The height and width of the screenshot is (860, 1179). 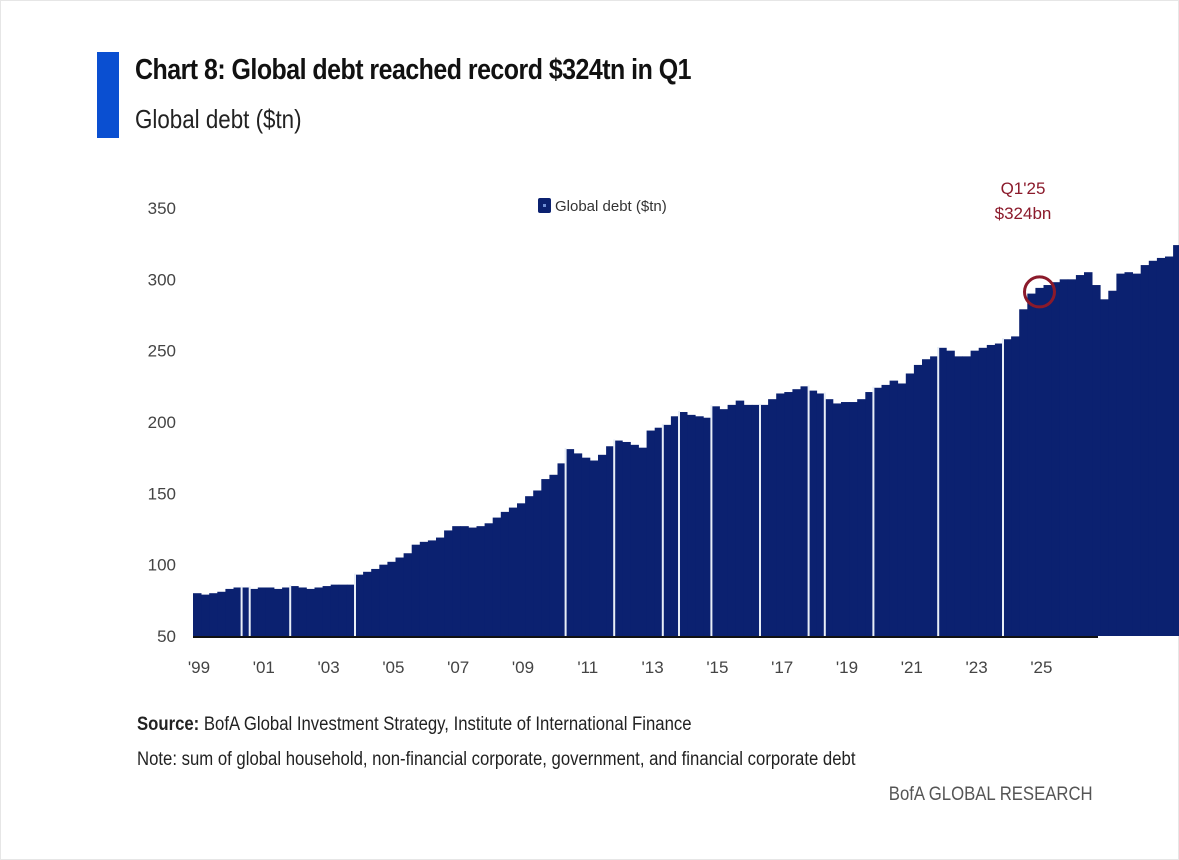 I want to click on y-tick-label: 350, so click(x=162, y=208).